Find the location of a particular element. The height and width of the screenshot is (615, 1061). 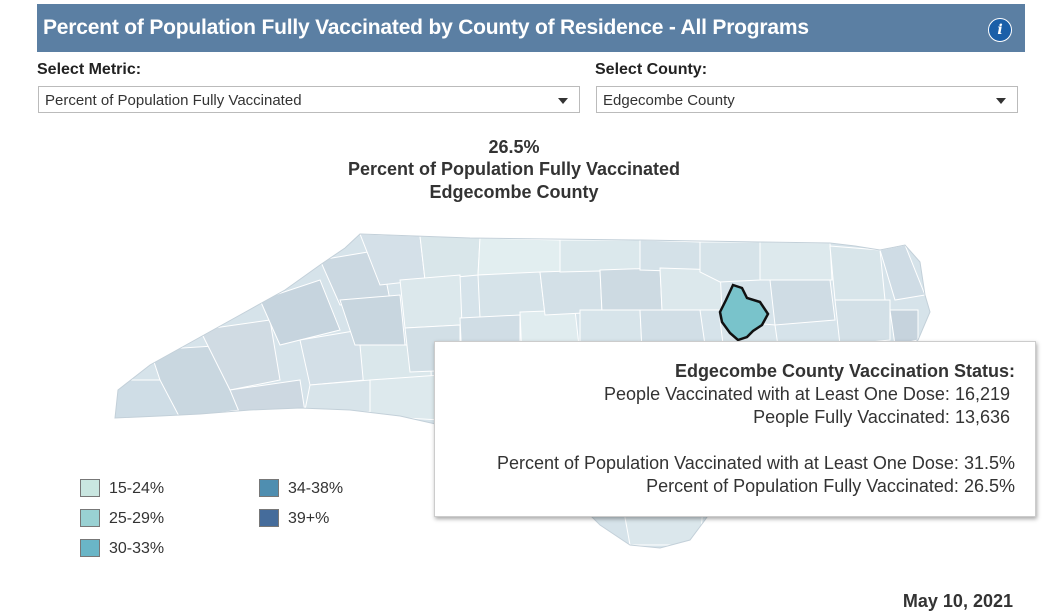

headline-county: Edgecombe County is located at coordinates (514, 192).